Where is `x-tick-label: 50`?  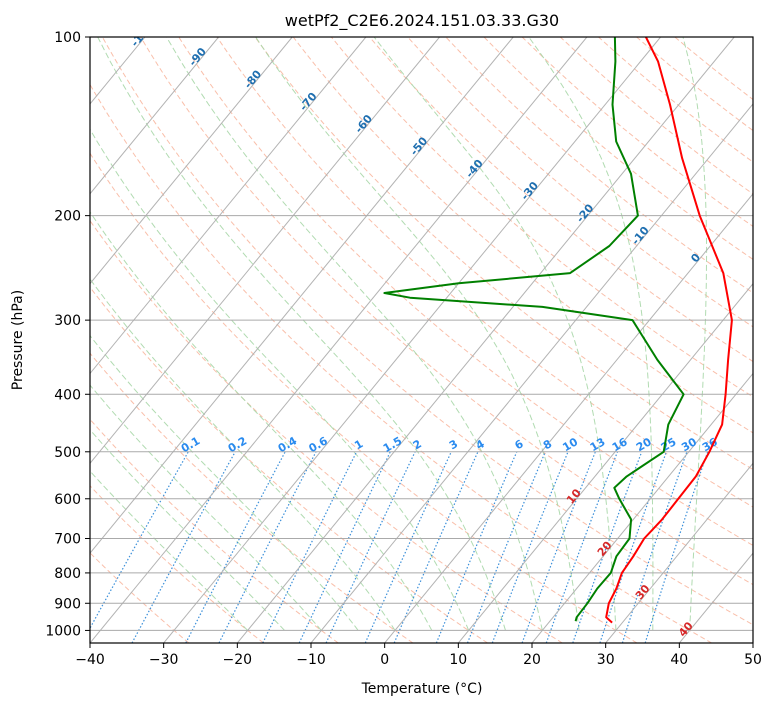
x-tick-label: 50 is located at coordinates (753, 660).